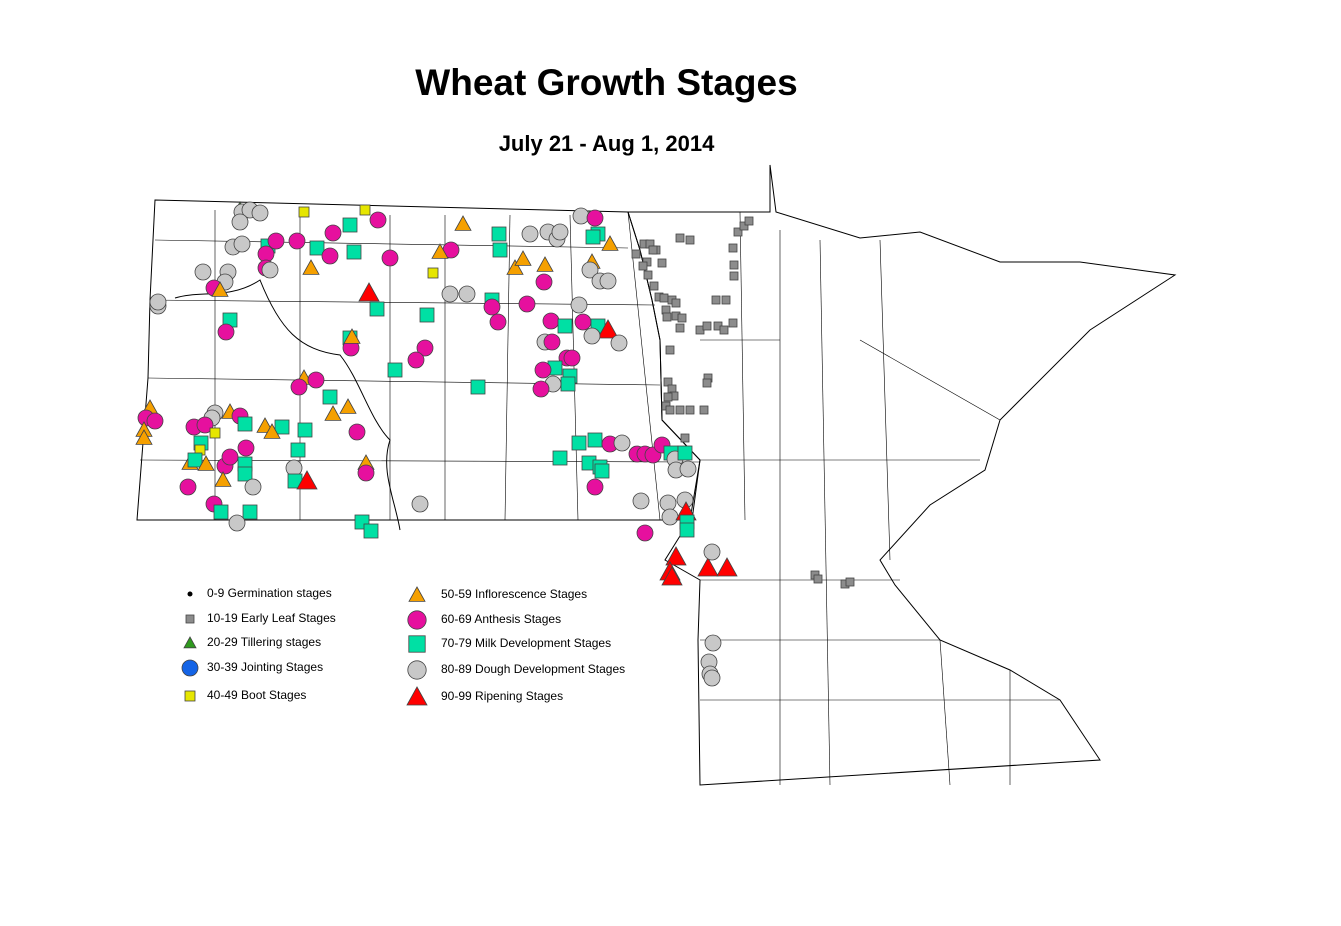 This screenshot has height=926, width=1341. Describe the element at coordinates (606, 143) in the screenshot. I see `map-subtitle: July 21 - Aug 1, 2014` at that location.